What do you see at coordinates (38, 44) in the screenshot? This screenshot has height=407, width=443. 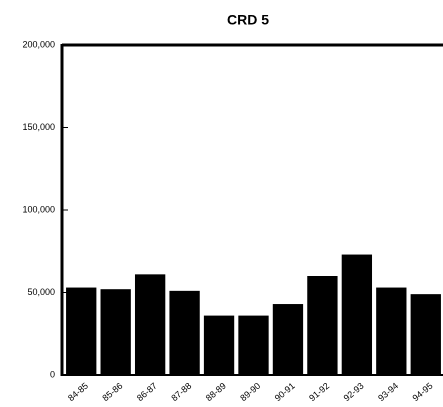 I see `y-tick-label: 200,000` at bounding box center [38, 44].